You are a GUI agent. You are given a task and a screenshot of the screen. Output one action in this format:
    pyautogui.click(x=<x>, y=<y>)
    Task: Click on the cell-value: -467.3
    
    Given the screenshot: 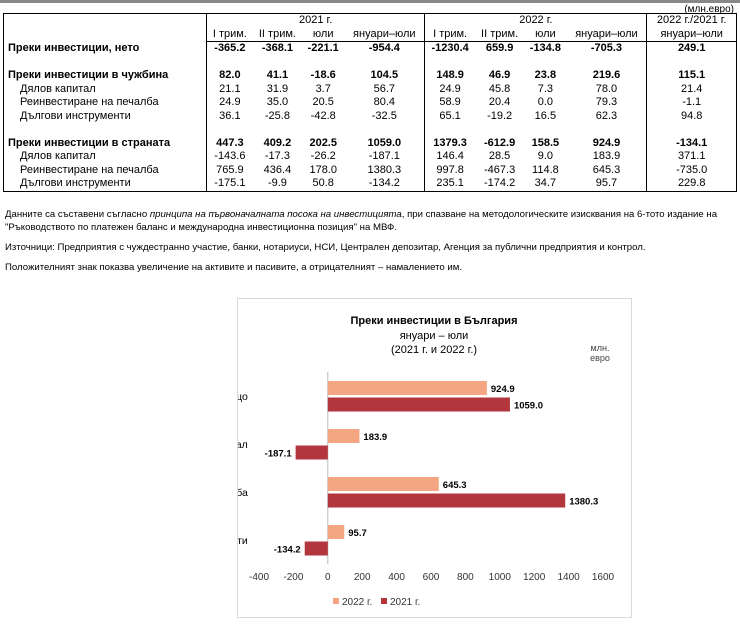 What is the action you would take?
    pyautogui.click(x=500, y=169)
    